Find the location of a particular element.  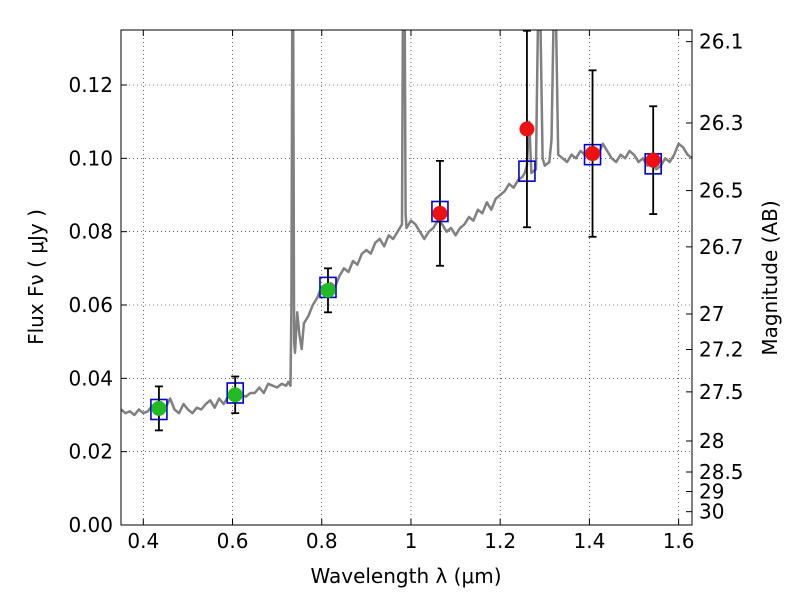

y-tick-label: 0.04 is located at coordinates (90, 378).